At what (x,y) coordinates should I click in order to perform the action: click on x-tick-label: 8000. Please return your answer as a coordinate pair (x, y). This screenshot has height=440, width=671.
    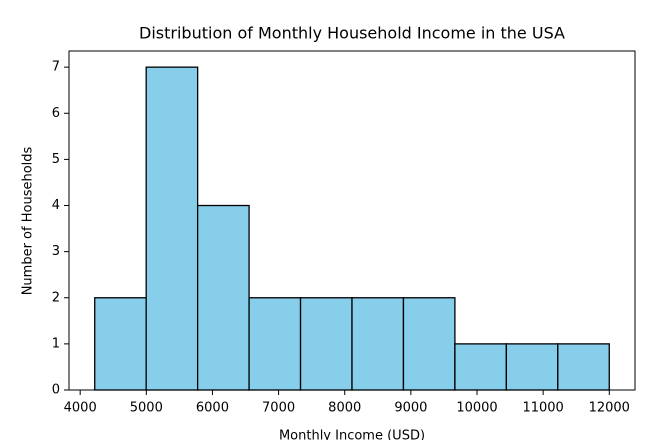
    Looking at the image, I should click on (344, 408).